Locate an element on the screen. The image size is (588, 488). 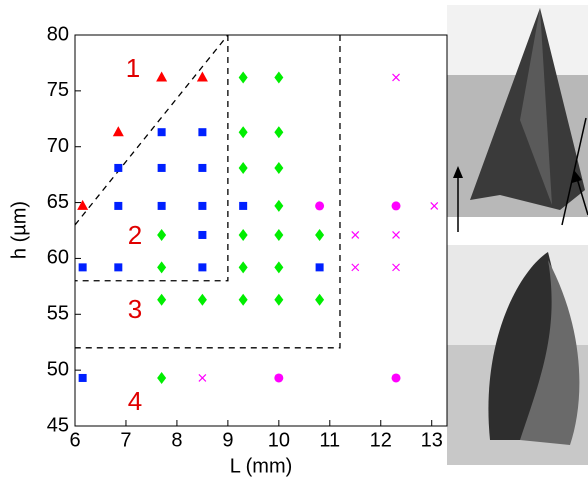
photo-bottom is located at coordinates (517, 355).